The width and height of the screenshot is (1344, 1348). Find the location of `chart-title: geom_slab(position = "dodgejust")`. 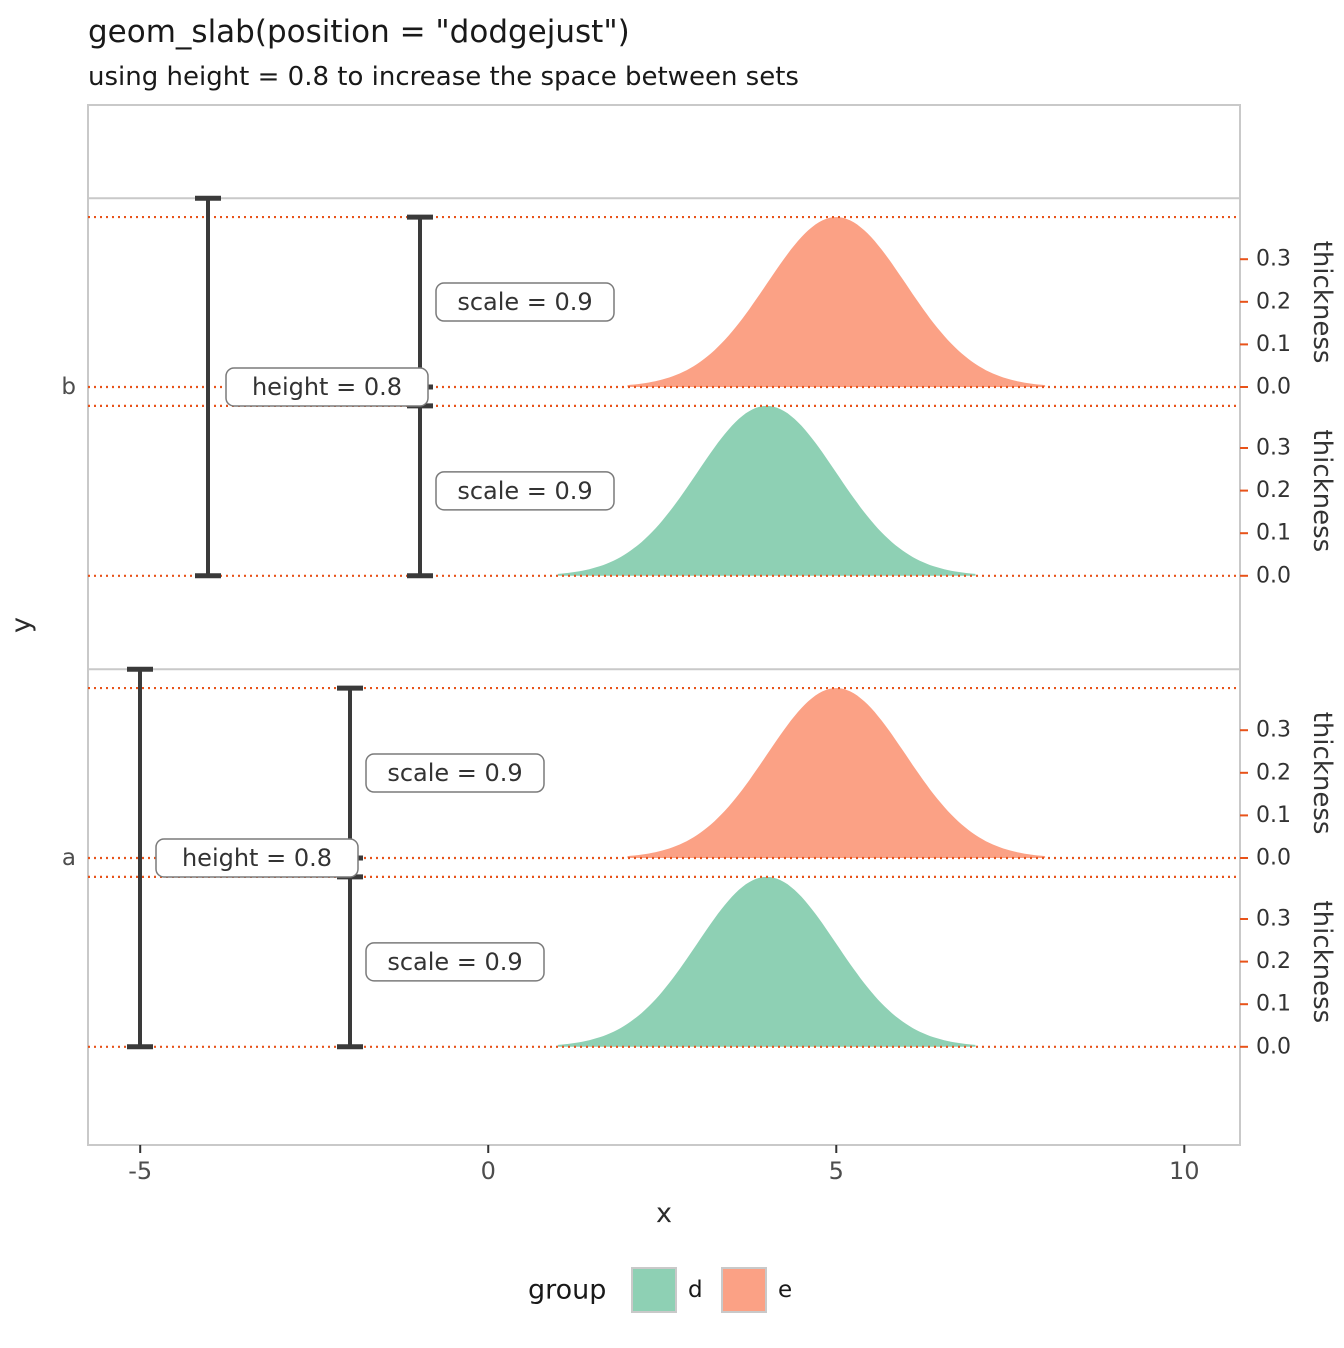

chart-title: geom_slab(position = "dodgejust") is located at coordinates (359, 32).